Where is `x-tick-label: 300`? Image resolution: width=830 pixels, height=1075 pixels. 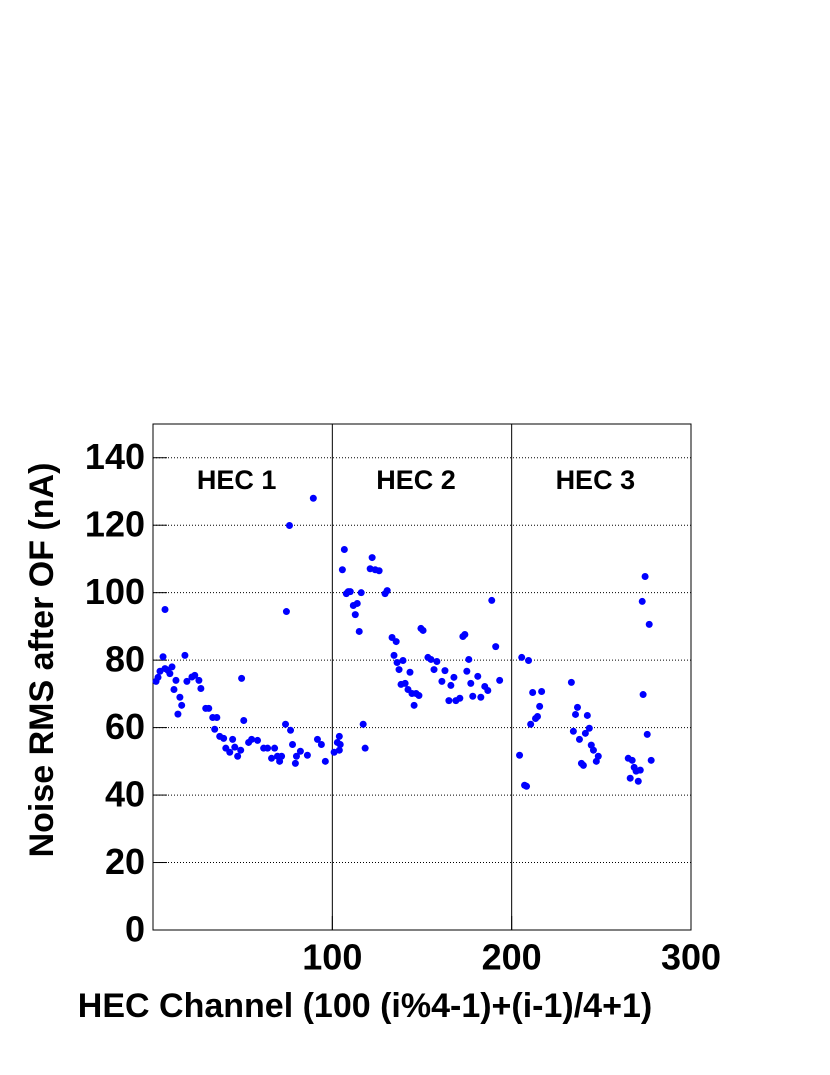
x-tick-label: 300 is located at coordinates (691, 957).